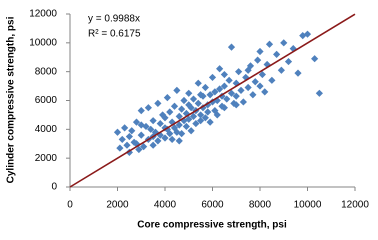 Image resolution: width=378 pixels, height=240 pixels. I want to click on x-tick-label: 8000, so click(260, 205).